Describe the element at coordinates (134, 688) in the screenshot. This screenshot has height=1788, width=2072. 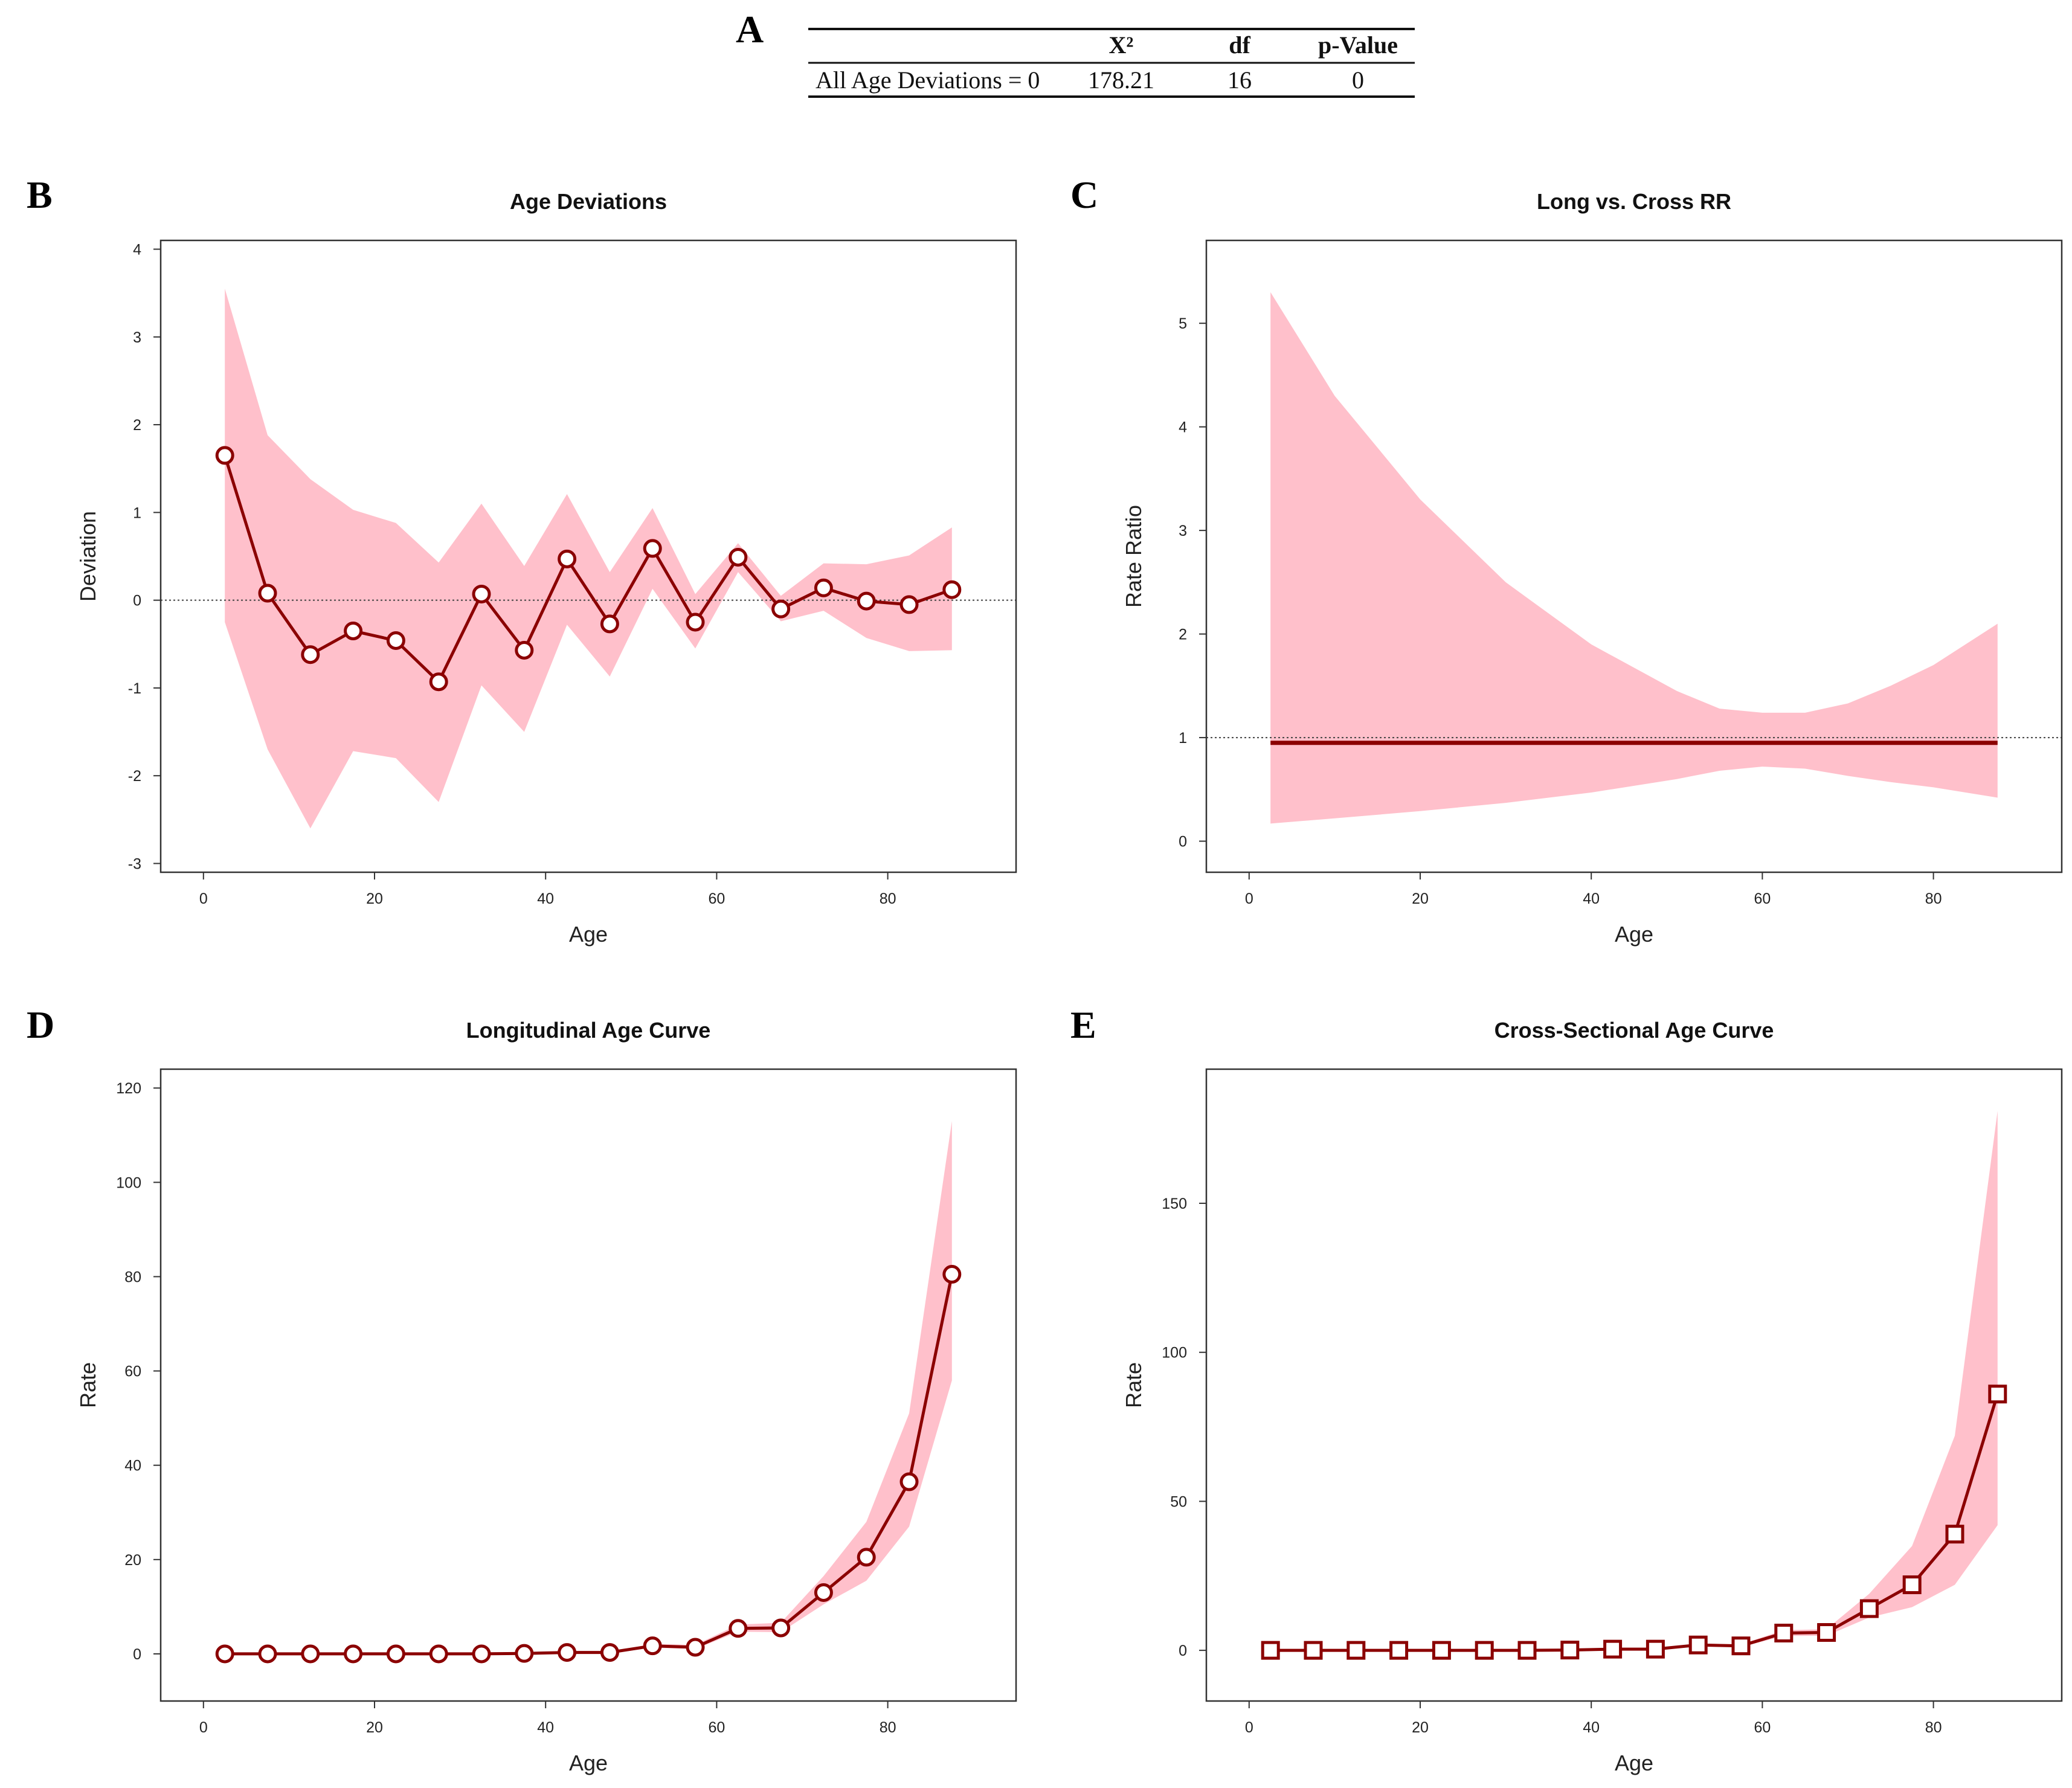
I see `y-tick-label: -1` at that location.